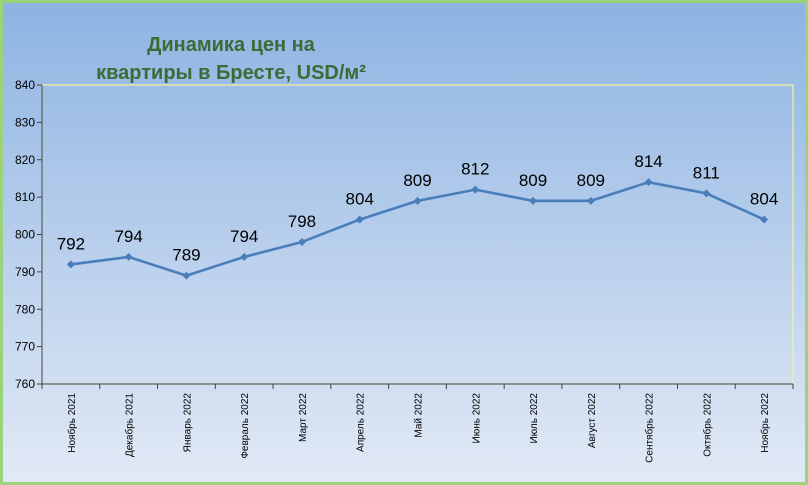 This screenshot has height=485, width=808. Describe the element at coordinates (231, 73) in the screenshot. I see `chart-title-line-2: квартиры в Бресте, USD/м²` at that location.